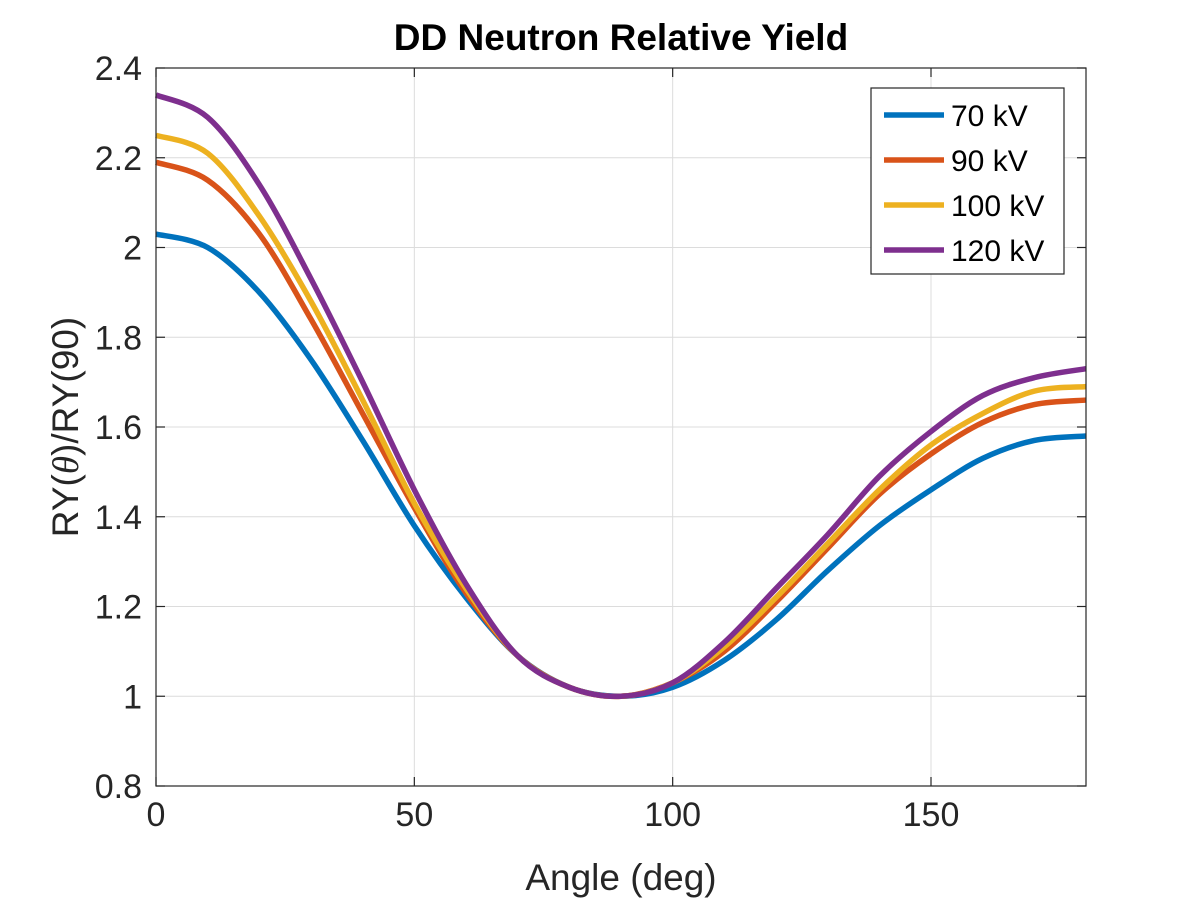 The image size is (1200, 900). Describe the element at coordinates (989, 161) in the screenshot. I see `legend-label: 90 kV` at that location.